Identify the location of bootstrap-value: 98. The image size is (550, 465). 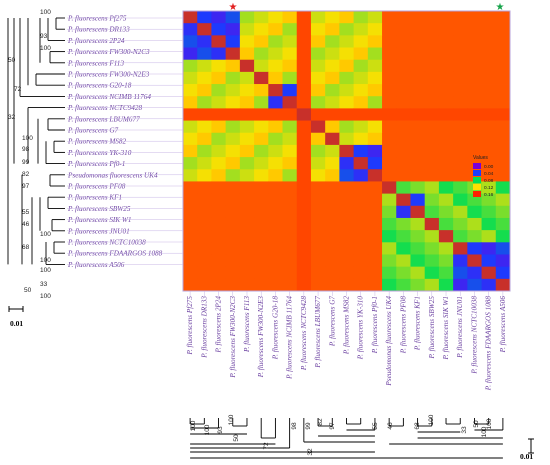
(294, 426).